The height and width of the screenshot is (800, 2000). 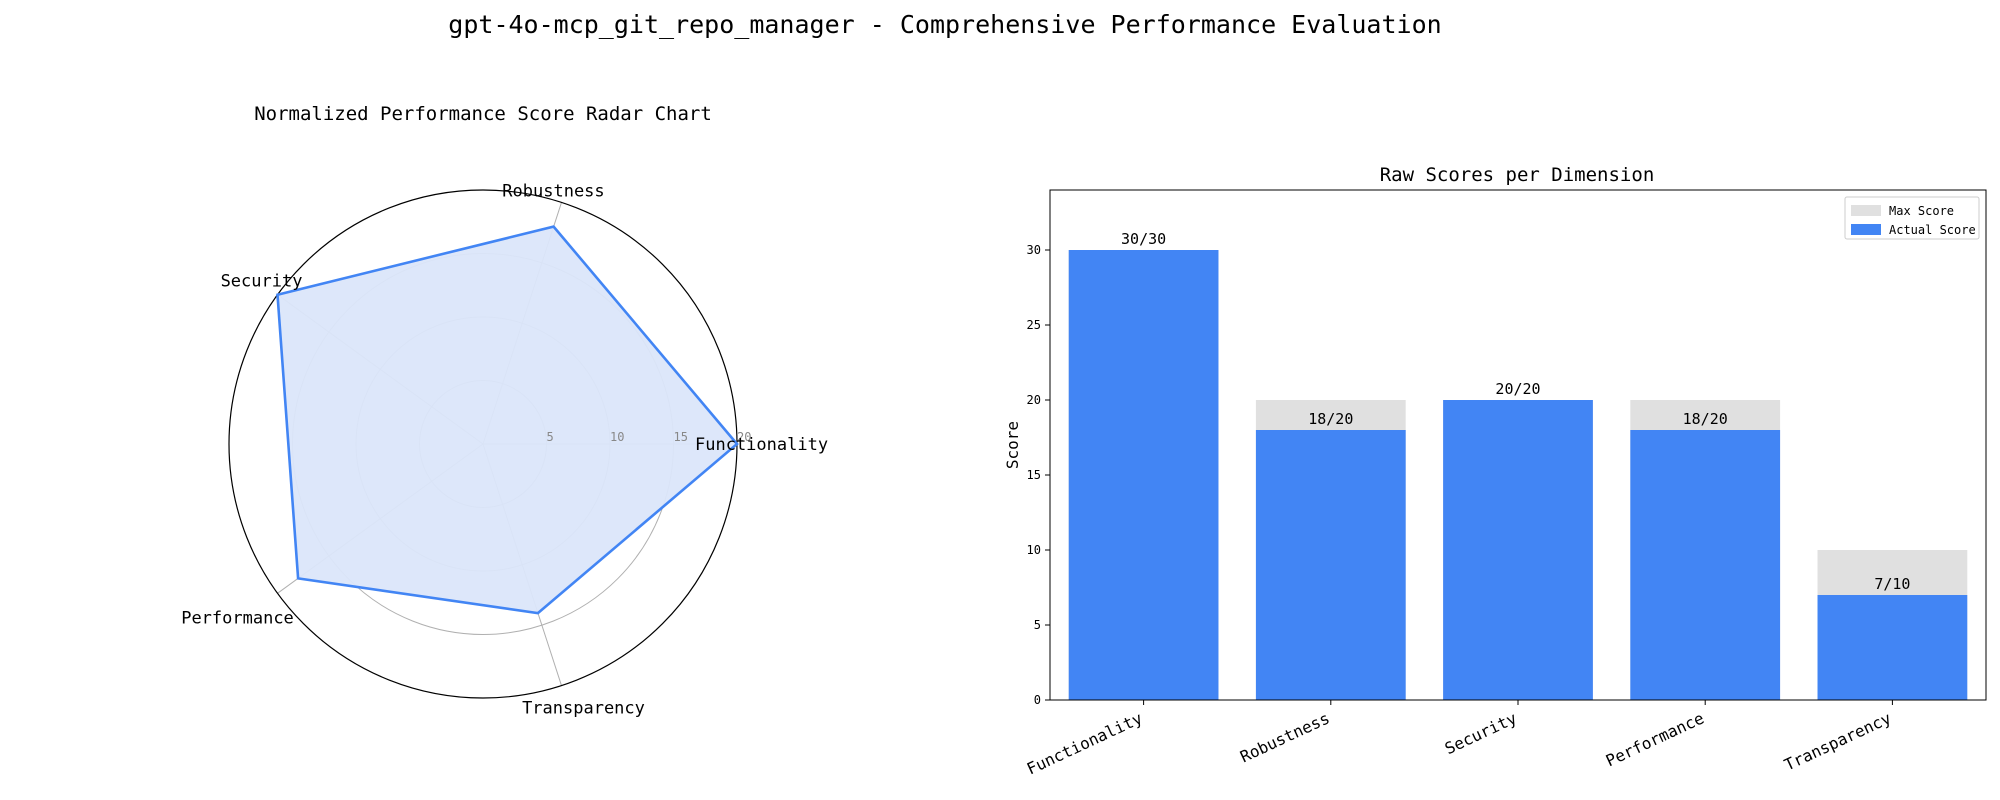 I want to click on radar-tick-label: 15, so click(x=681, y=437).